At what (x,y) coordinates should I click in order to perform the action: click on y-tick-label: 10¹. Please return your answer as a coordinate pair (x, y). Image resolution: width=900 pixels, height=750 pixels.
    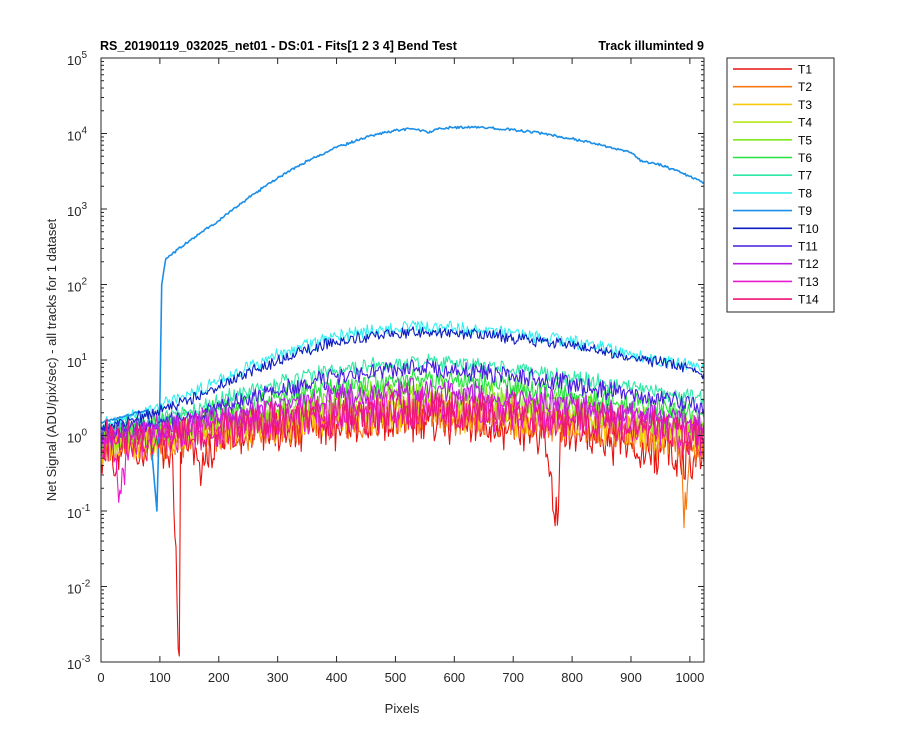
    Looking at the image, I should click on (77, 361).